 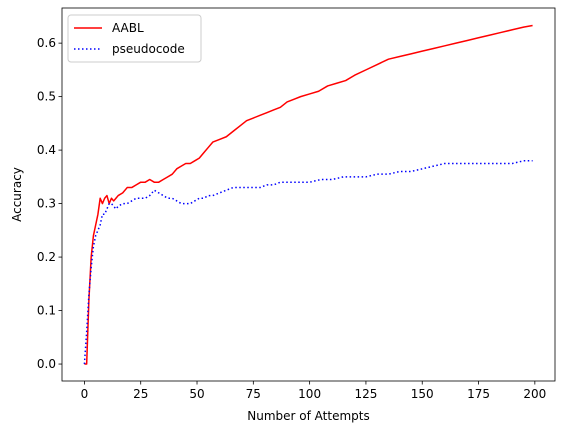 I want to click on y-axis: 0.0 0.1 0.2 0.3 0.4 0.5 0.6, so click(x=49, y=203).